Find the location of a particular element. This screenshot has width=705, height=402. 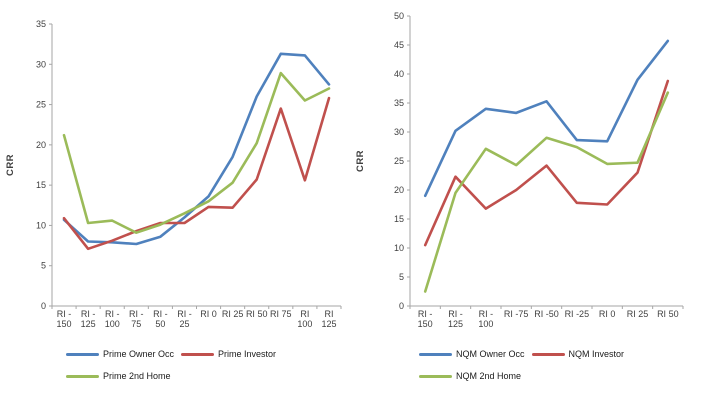

x-tick-label: 50 is located at coordinates (160, 324).